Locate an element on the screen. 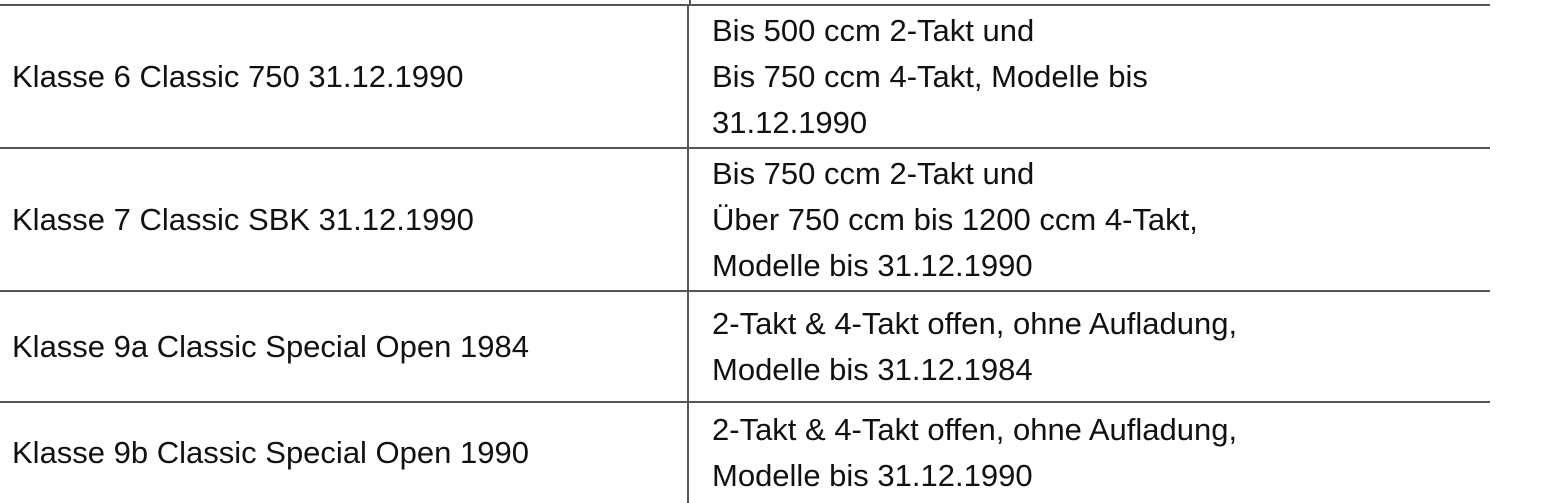 The width and height of the screenshot is (1563, 503). description-line: Bis 500 ccm 2-Takt und is located at coordinates (873, 30).